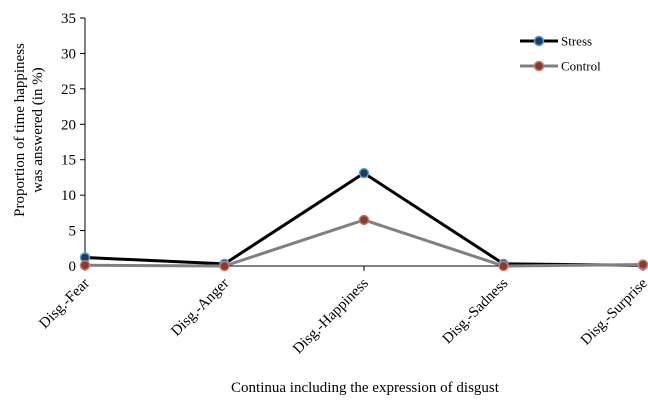 The height and width of the screenshot is (401, 648). Describe the element at coordinates (539, 41) in the screenshot. I see `legend-marker-stress` at that location.